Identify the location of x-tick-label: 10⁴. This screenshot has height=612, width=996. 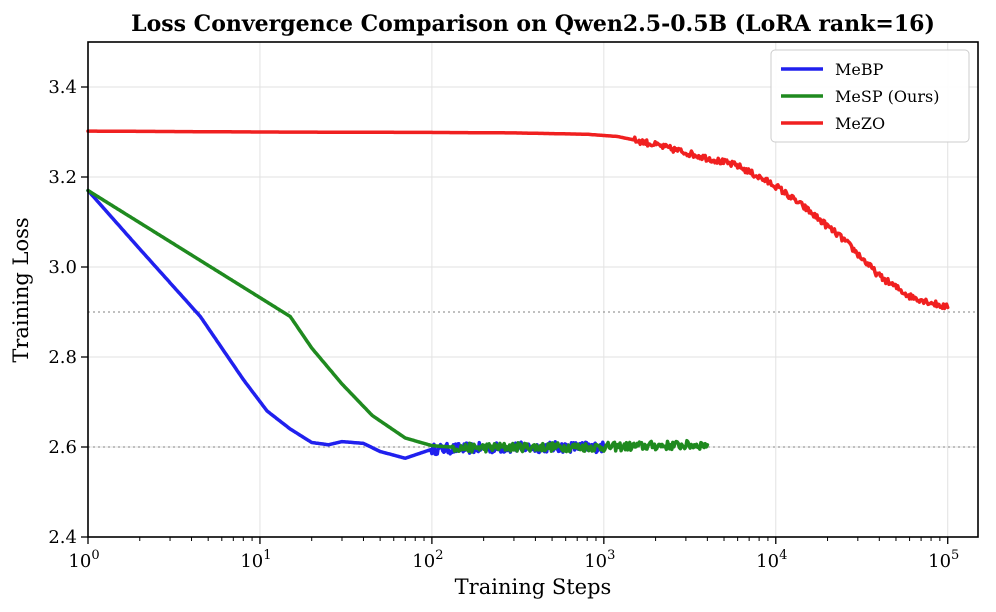
(771, 560).